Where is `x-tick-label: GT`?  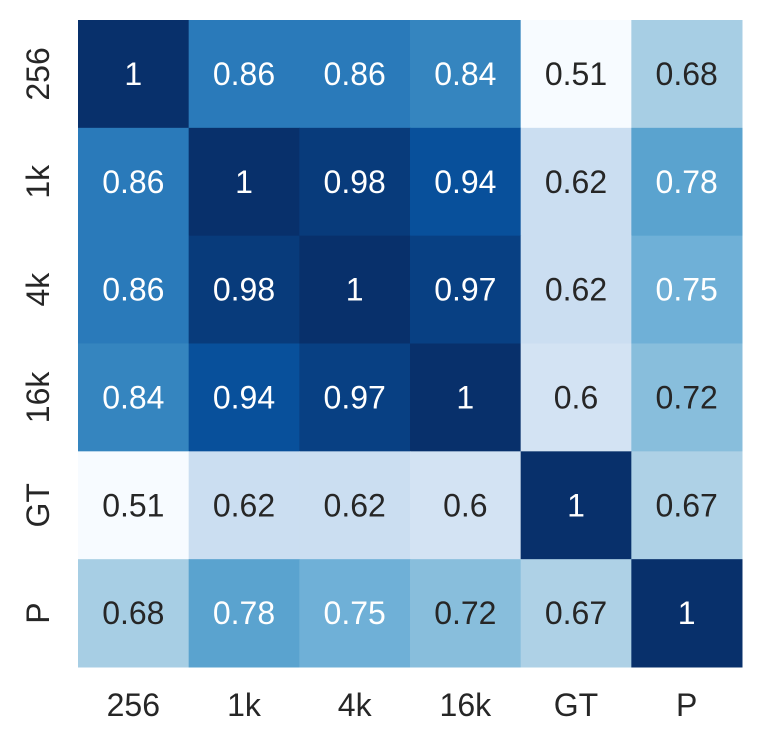
x-tick-label: GT is located at coordinates (576, 705).